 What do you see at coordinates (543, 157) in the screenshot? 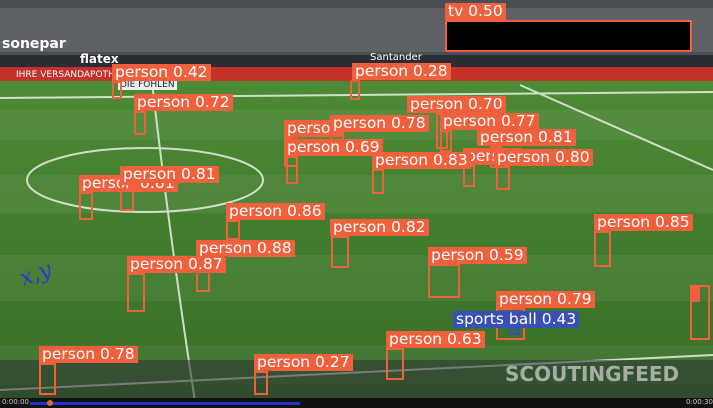
I see `detection-label: person 0.80` at bounding box center [543, 157].